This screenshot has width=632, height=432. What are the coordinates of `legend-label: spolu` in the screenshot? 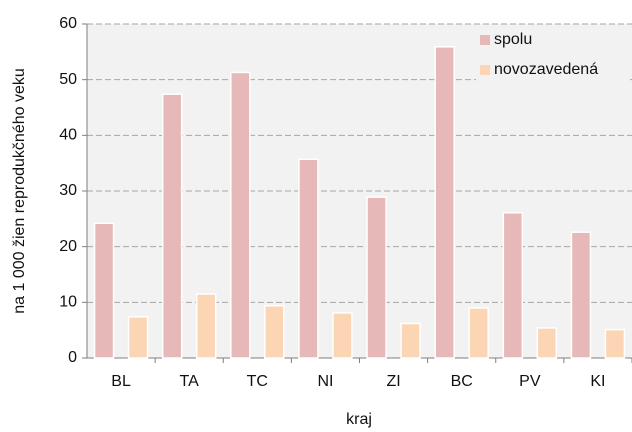 It's located at (513, 39).